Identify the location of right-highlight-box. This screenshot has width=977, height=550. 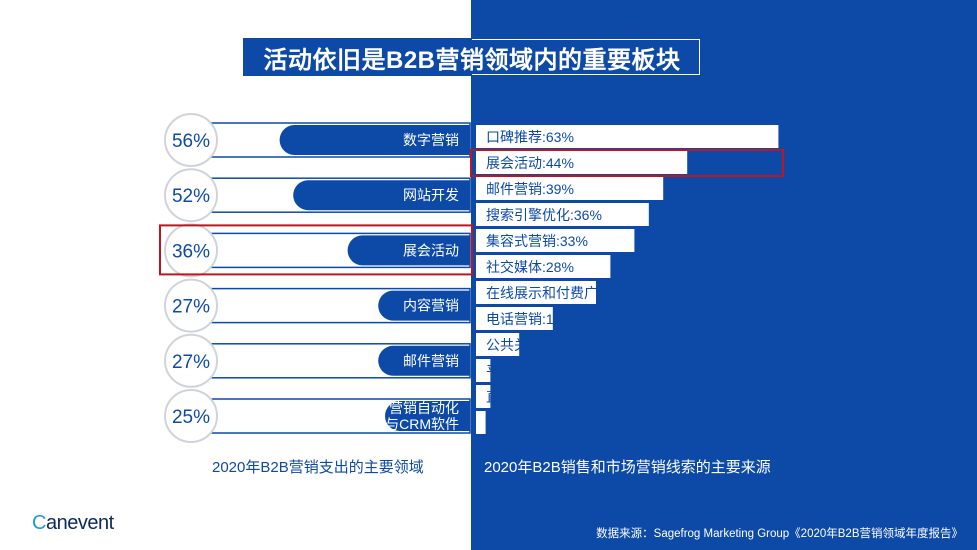
(627, 163).